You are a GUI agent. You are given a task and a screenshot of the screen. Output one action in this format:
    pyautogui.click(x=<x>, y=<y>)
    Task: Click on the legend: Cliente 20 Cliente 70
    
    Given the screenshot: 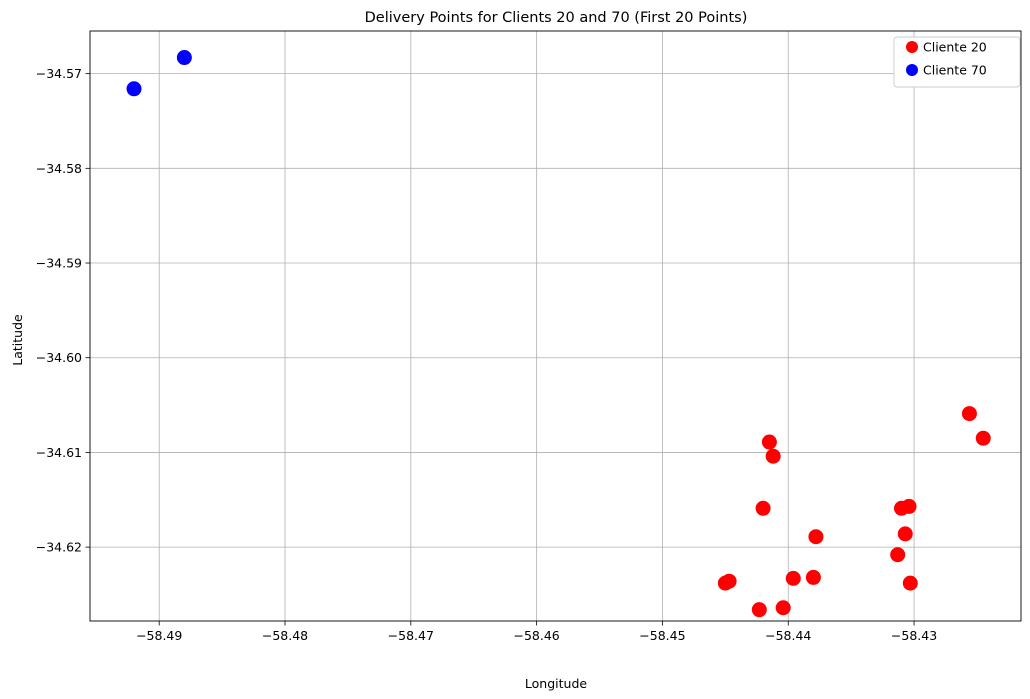 What is the action you would take?
    pyautogui.click(x=957, y=62)
    